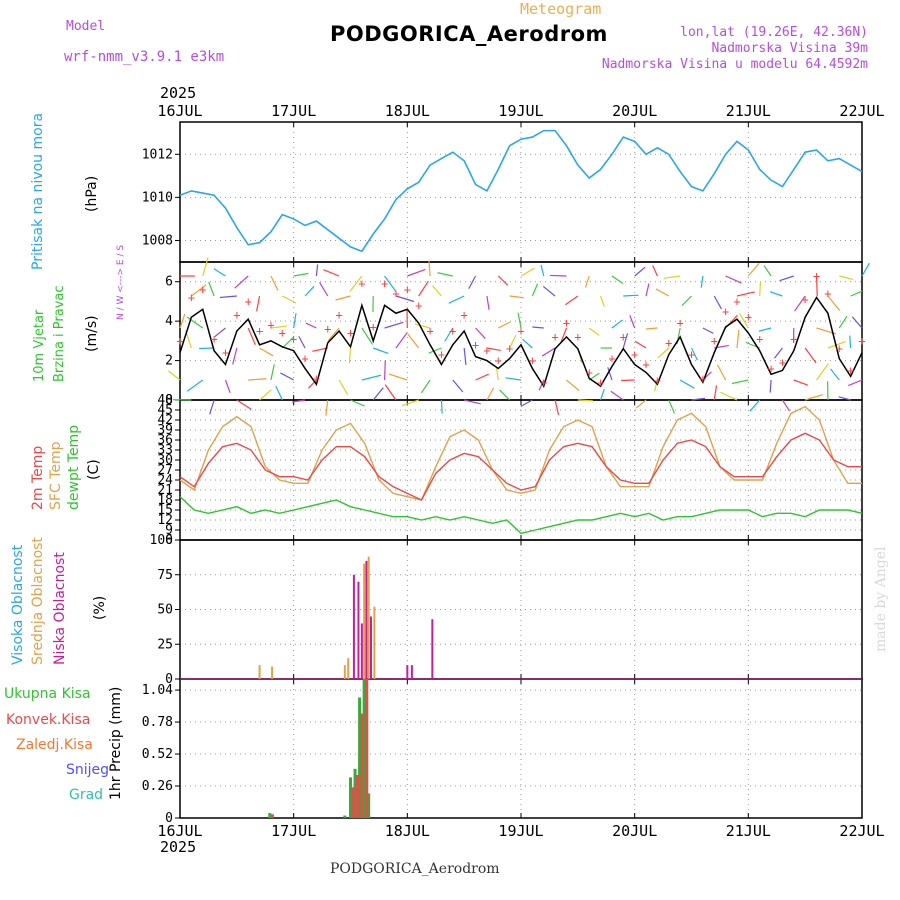 This screenshot has height=900, width=900. I want to click on y-tick-label: 0.52, so click(157, 754).